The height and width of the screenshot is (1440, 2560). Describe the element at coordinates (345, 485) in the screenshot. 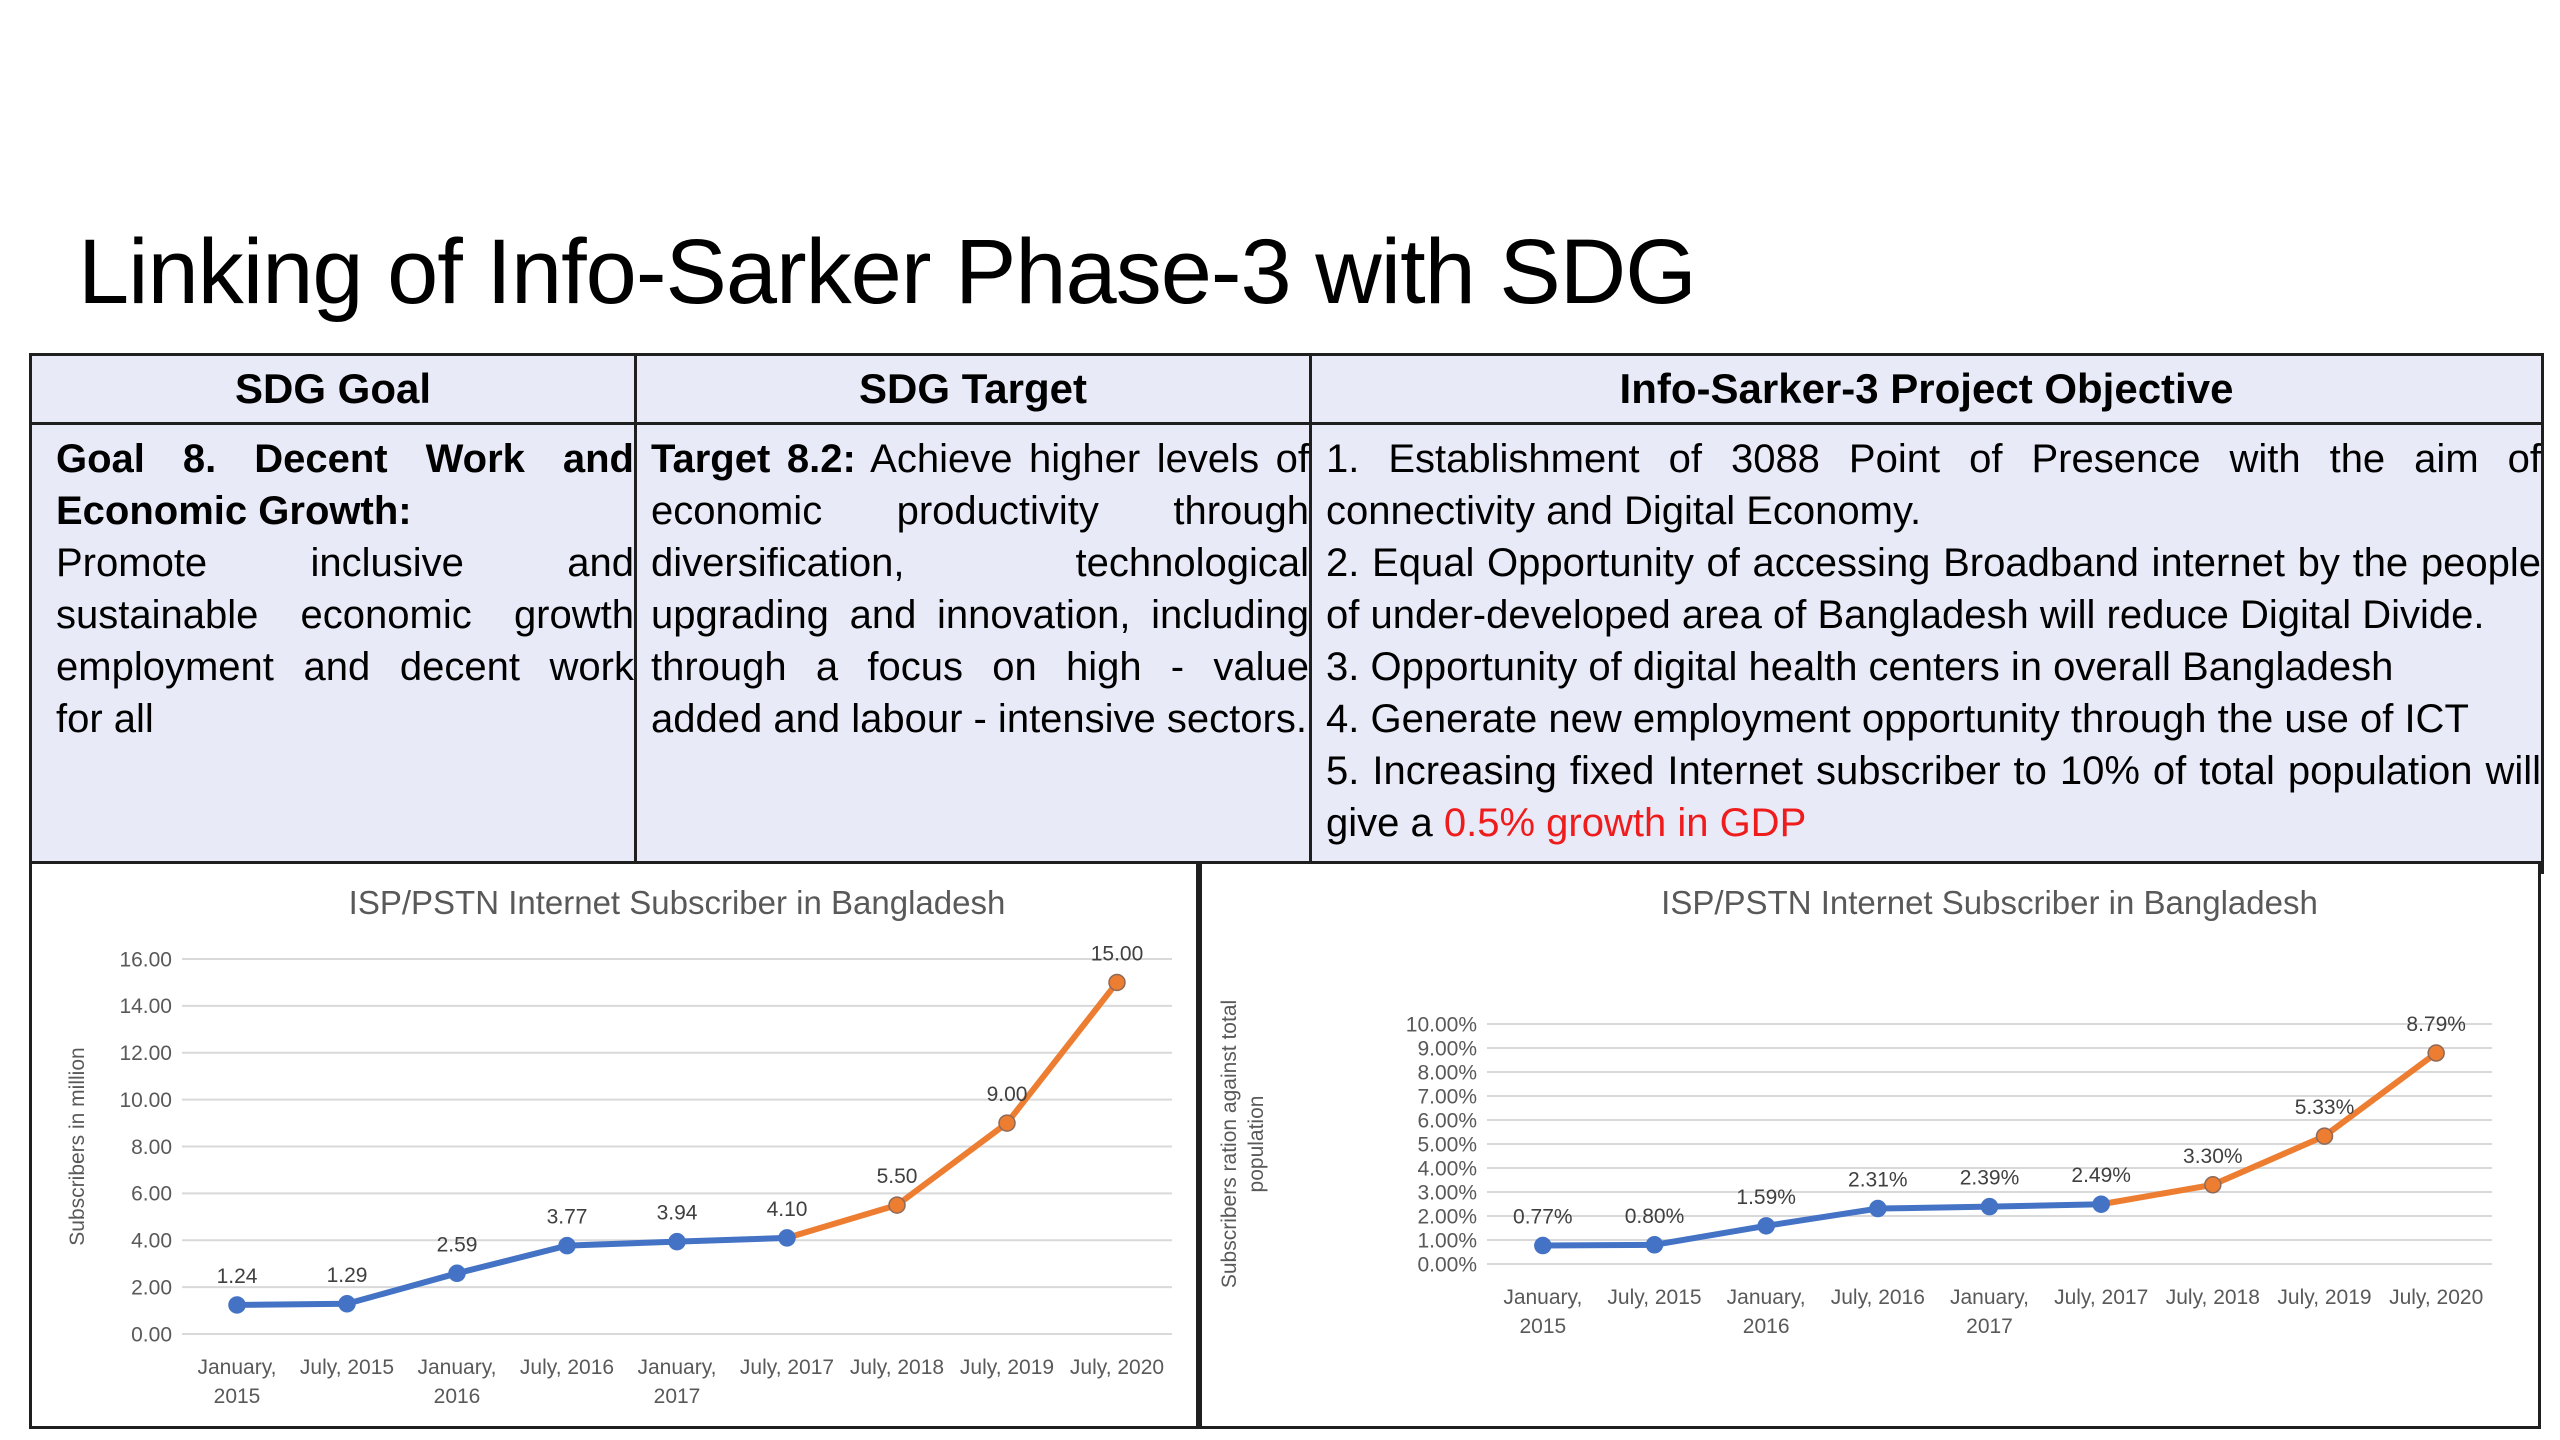

I see `goal-heading: Goal 8. Decent Work and Economic Growth:` at that location.